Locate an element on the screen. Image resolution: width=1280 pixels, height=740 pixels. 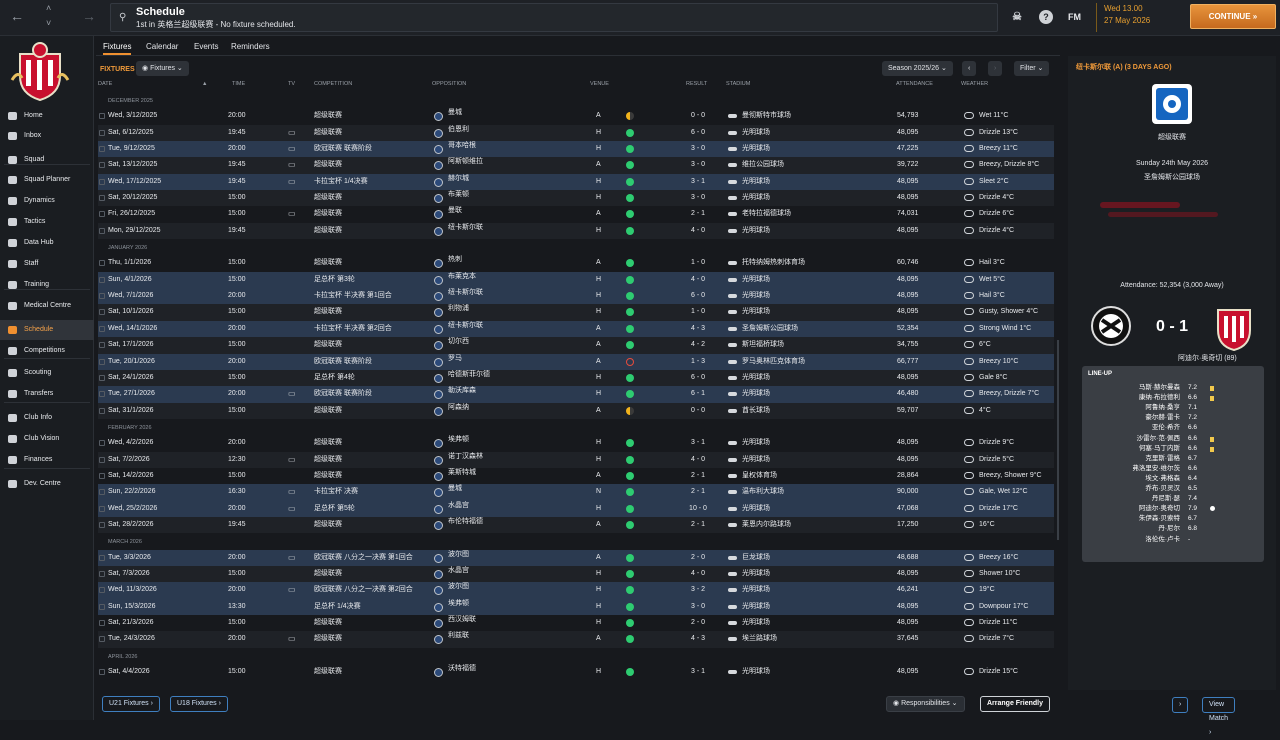
fixture-opposition: 曼联 is located at coordinates (455, 211).